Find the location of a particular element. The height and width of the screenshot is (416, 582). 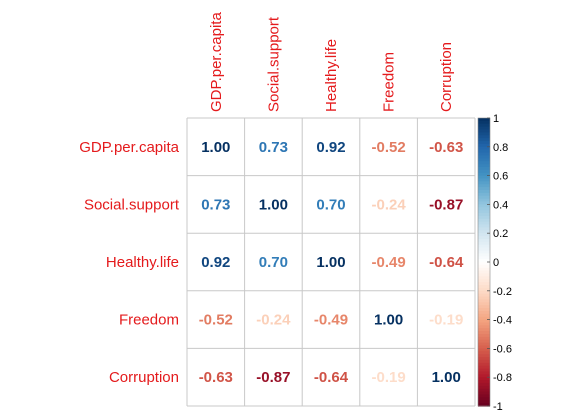

colorbar-tick-label: -1 is located at coordinates (498, 407).